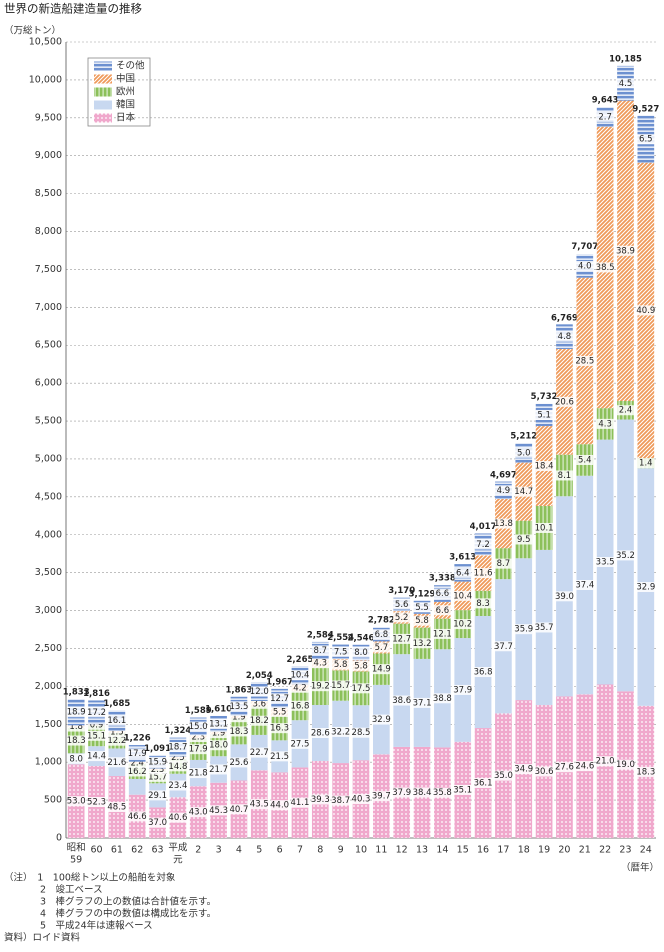  Describe the element at coordinates (90, 878) in the screenshot. I see `note: （注） 1 100総トン以上の船舶を対象` at that location.